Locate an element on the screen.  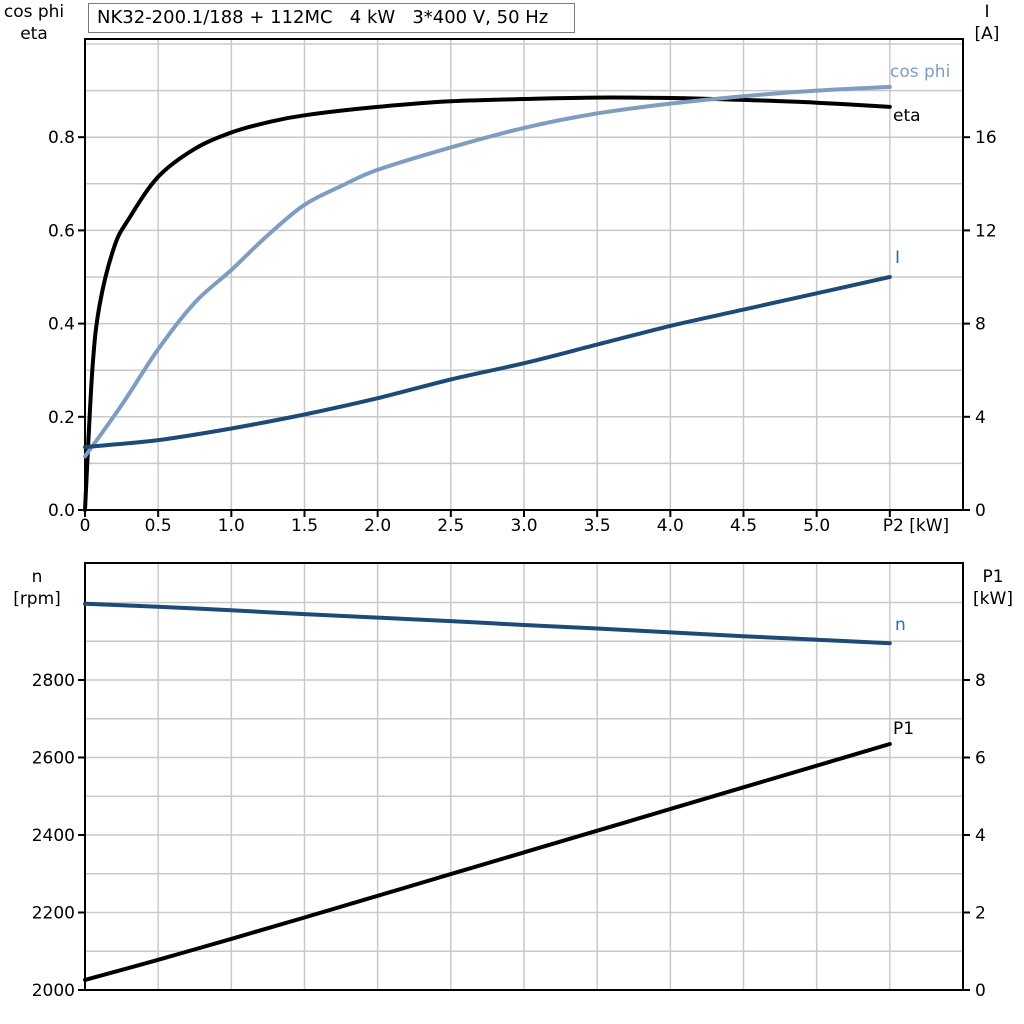
y-left-tick-label: 2600 is located at coordinates (53, 759).